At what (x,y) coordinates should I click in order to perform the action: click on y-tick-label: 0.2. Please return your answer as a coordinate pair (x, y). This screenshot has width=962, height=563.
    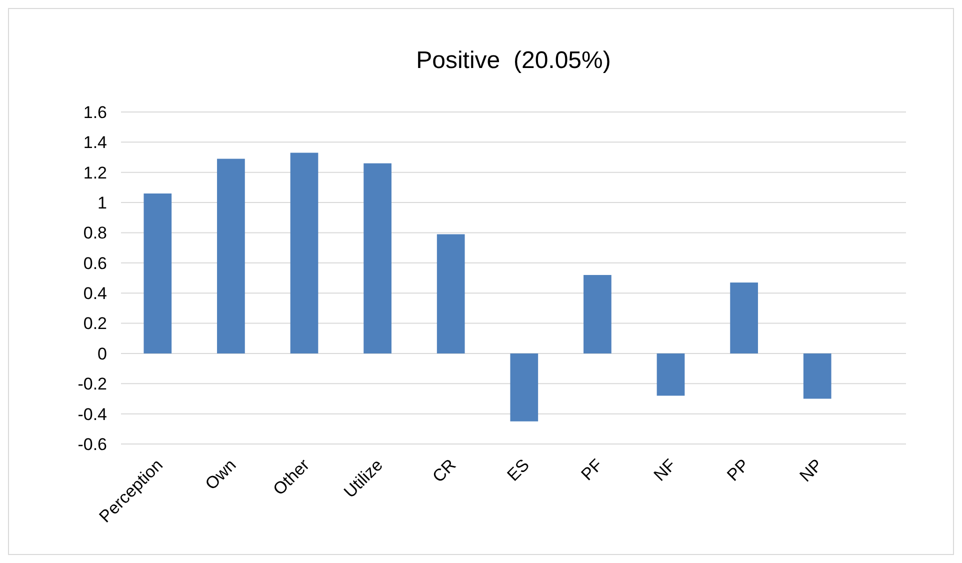
    Looking at the image, I should click on (95, 324).